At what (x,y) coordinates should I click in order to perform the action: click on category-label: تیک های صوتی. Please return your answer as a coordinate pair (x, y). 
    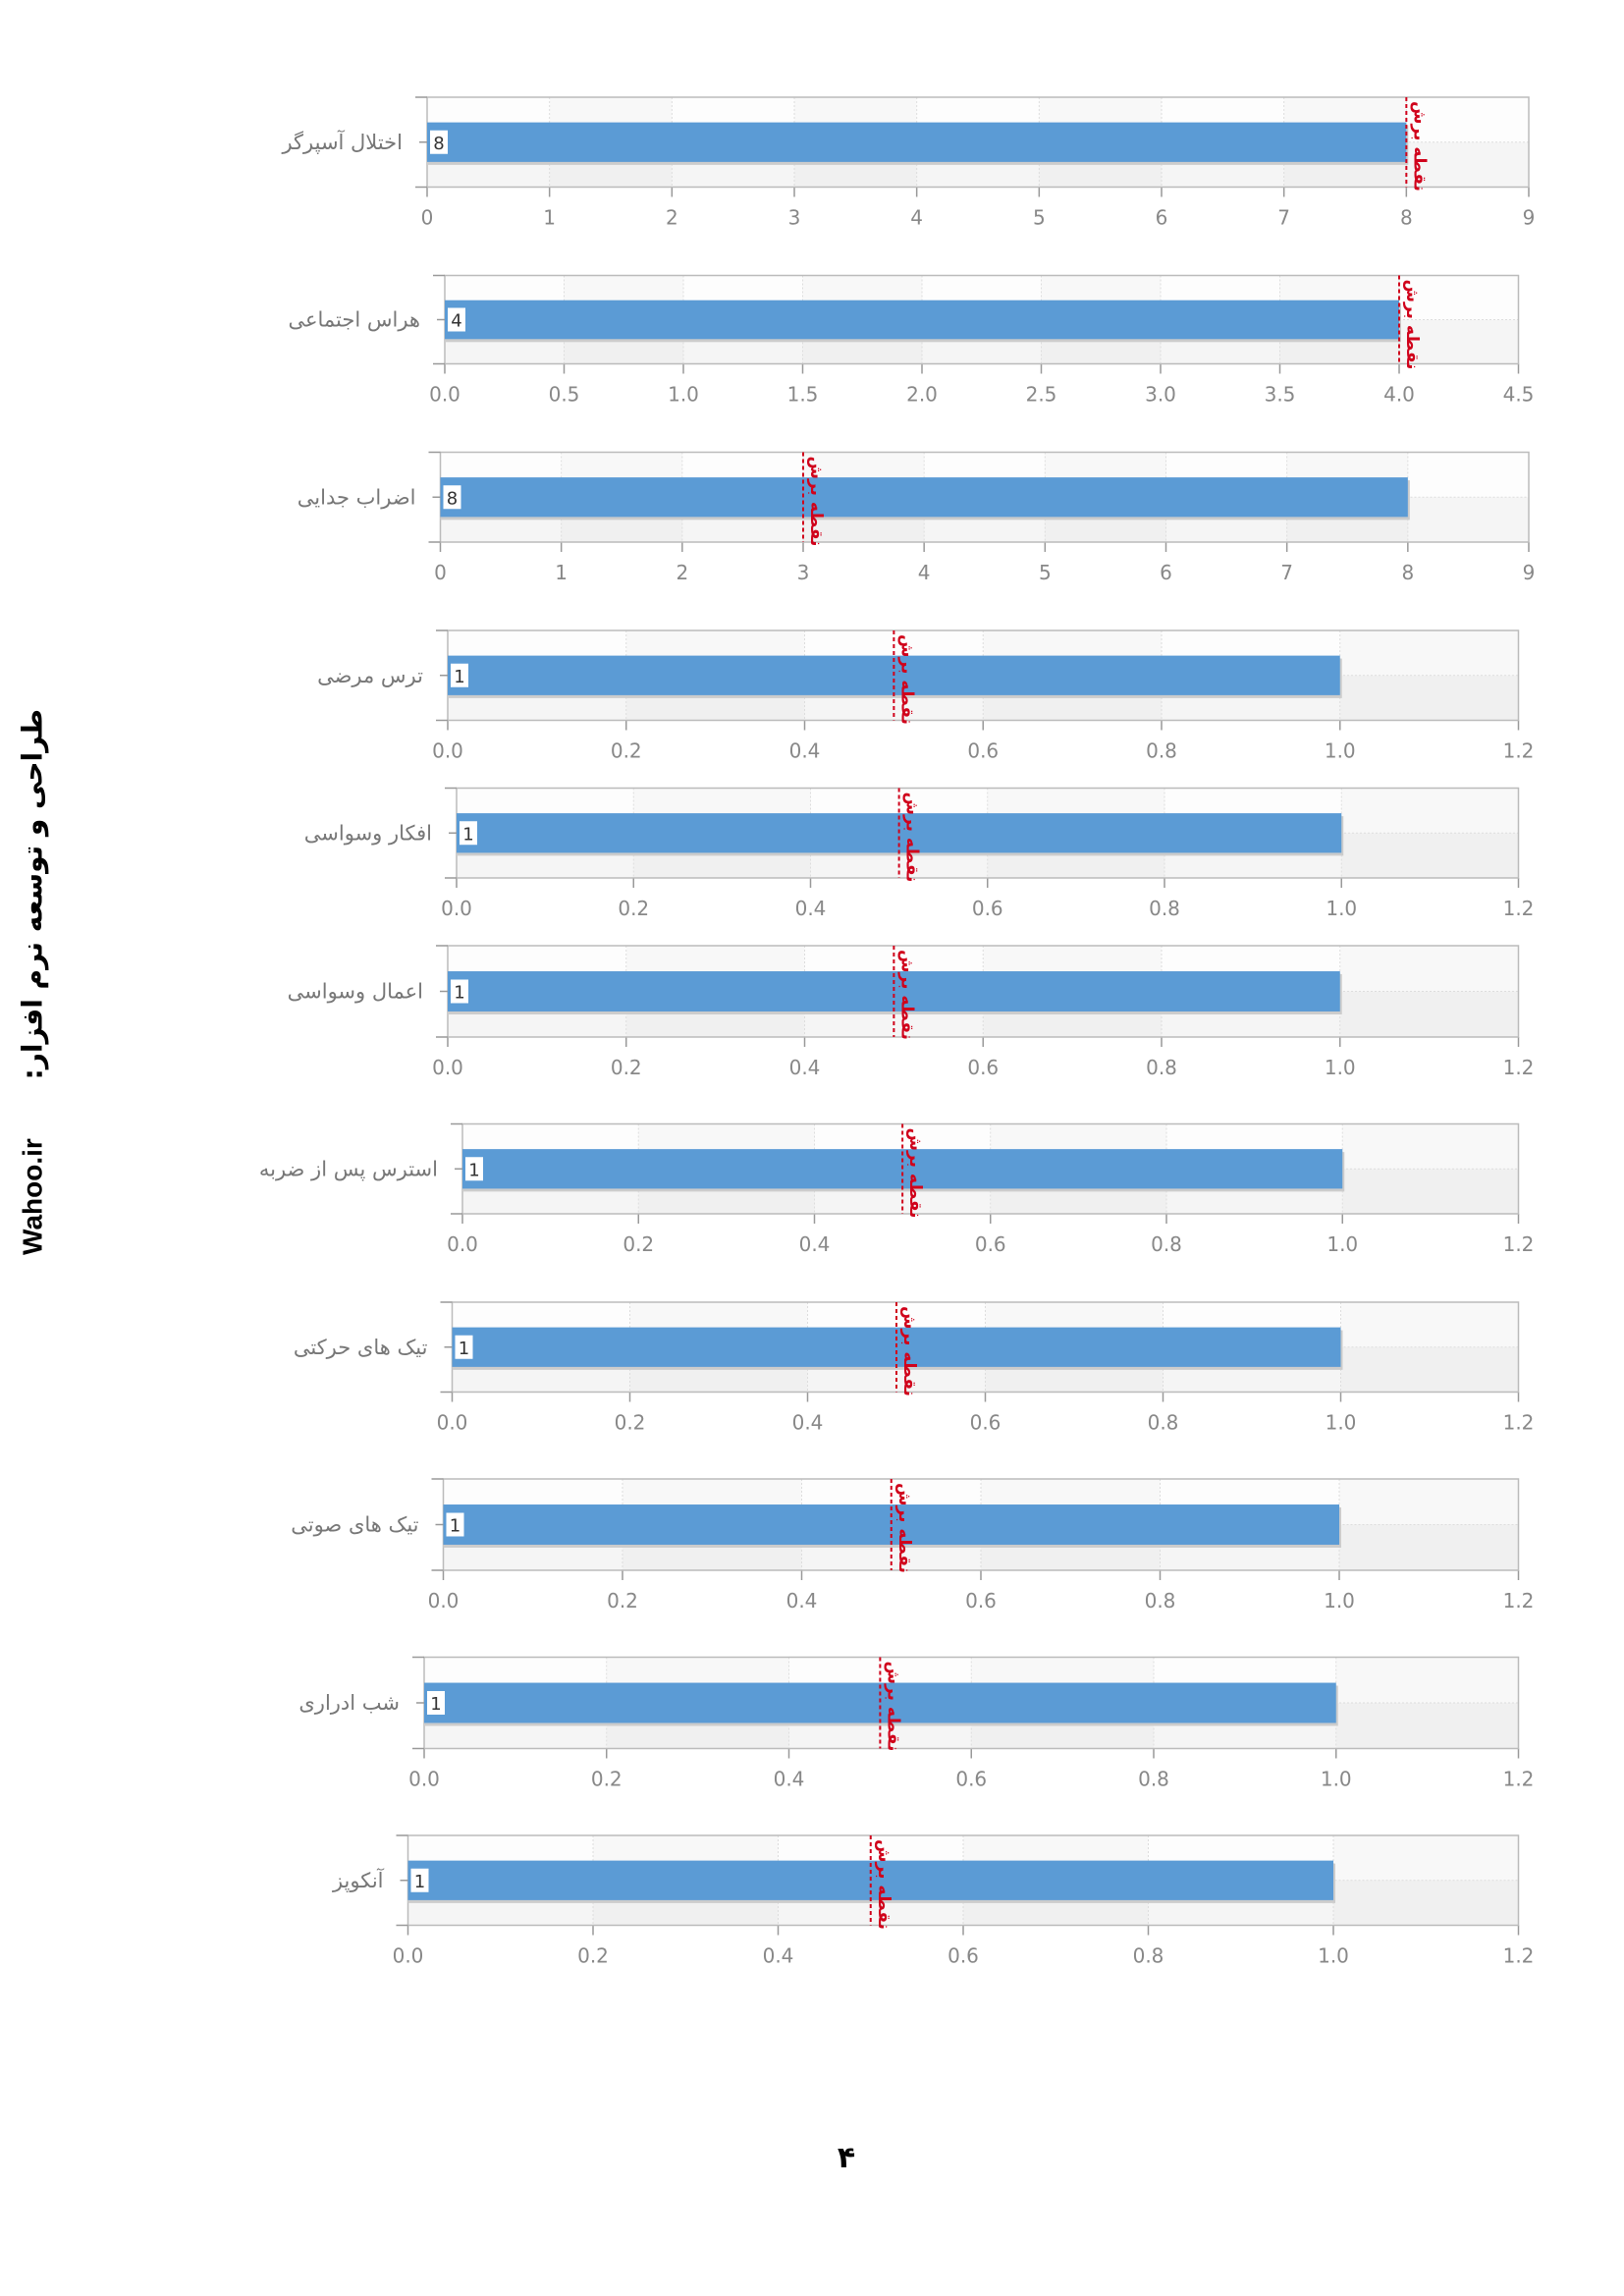
    Looking at the image, I should click on (354, 1525).